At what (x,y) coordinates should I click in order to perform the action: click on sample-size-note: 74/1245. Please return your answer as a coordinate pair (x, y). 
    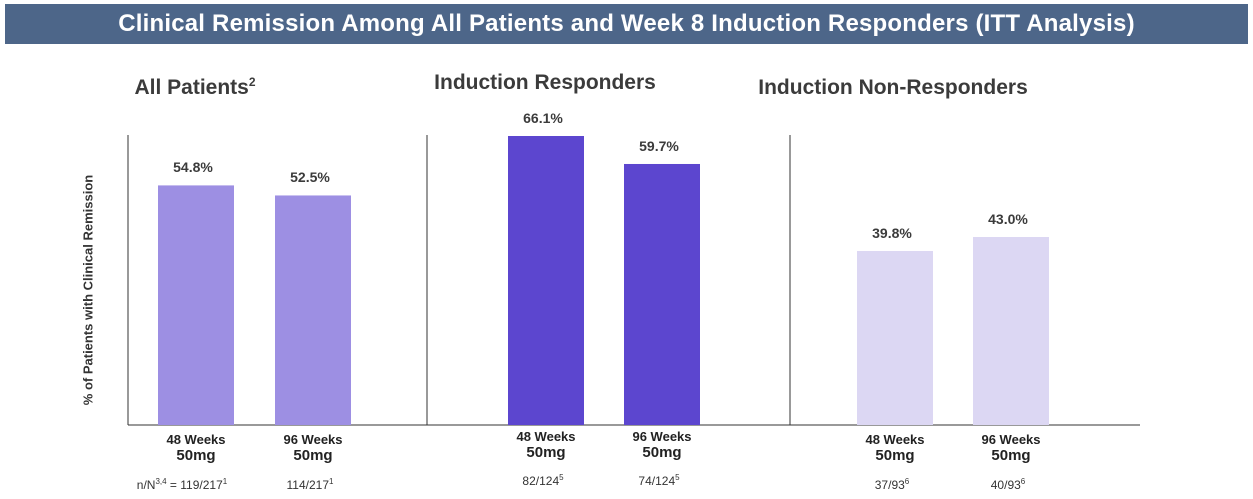
    Looking at the image, I should click on (659, 480).